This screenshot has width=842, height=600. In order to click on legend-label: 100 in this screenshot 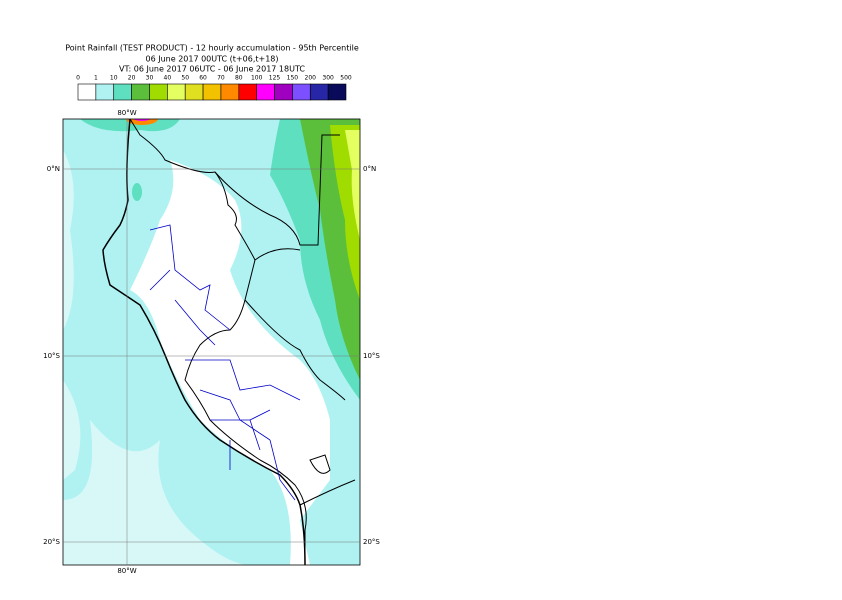, I will do `click(257, 78)`.